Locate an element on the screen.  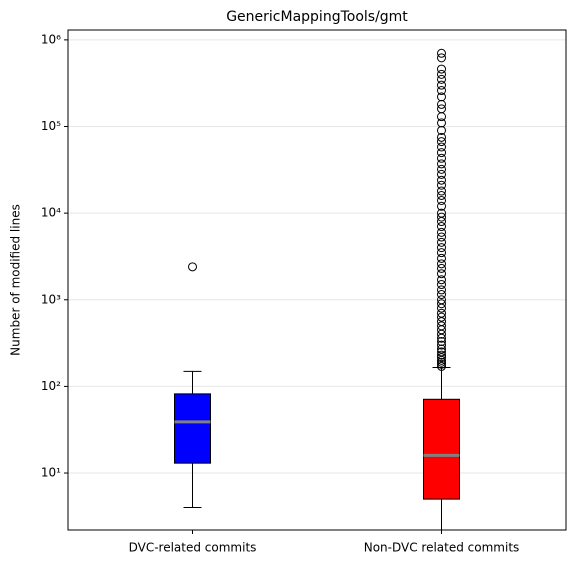
chart-title: GenericMappingTools/gmt is located at coordinates (317, 17).